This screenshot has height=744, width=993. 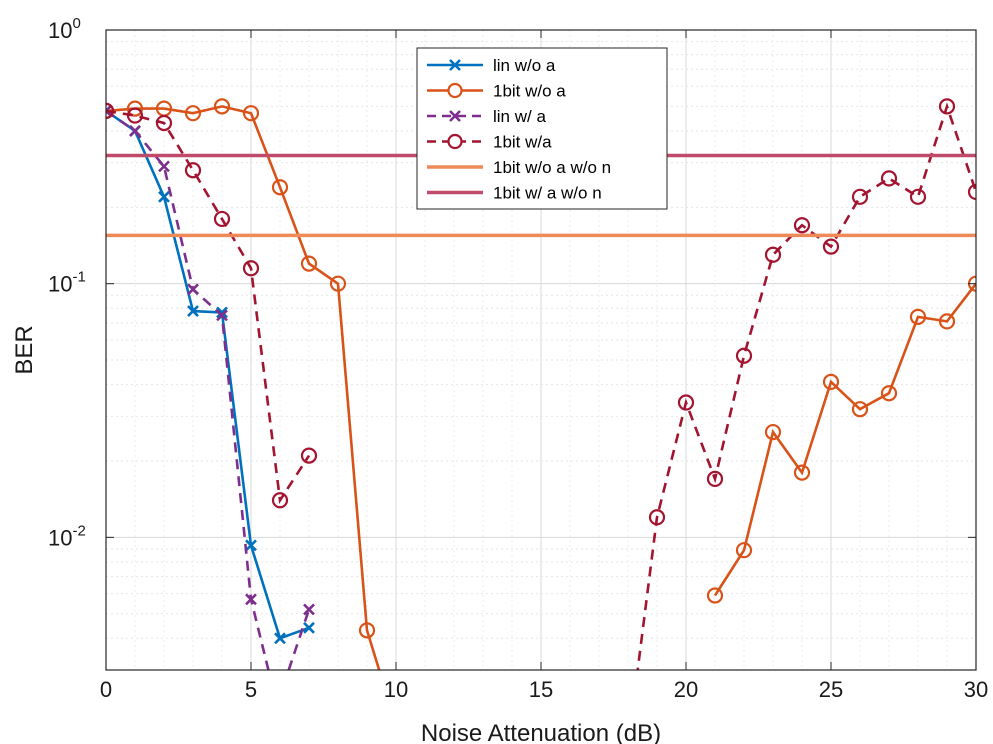 I want to click on x-tick-label: 20, so click(x=686, y=689).